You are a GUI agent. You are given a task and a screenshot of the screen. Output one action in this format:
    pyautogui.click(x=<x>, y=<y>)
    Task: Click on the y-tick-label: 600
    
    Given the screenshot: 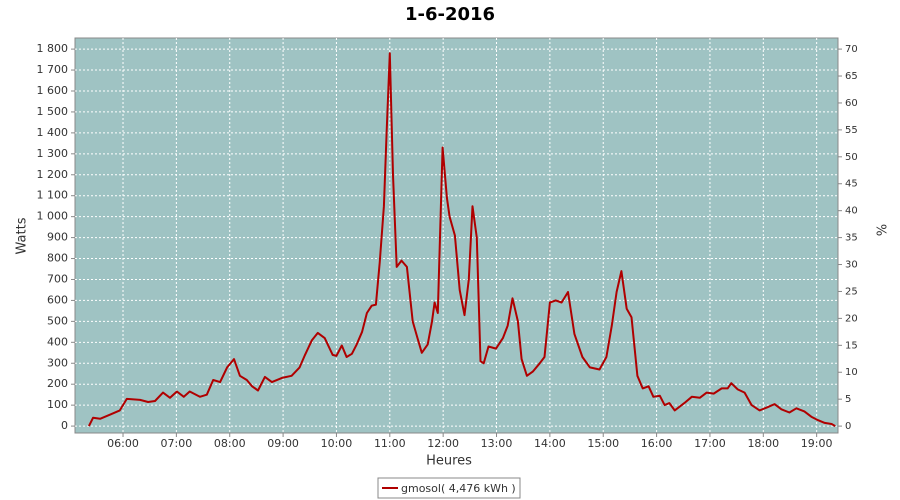 What is the action you would take?
    pyautogui.click(x=57, y=299)
    